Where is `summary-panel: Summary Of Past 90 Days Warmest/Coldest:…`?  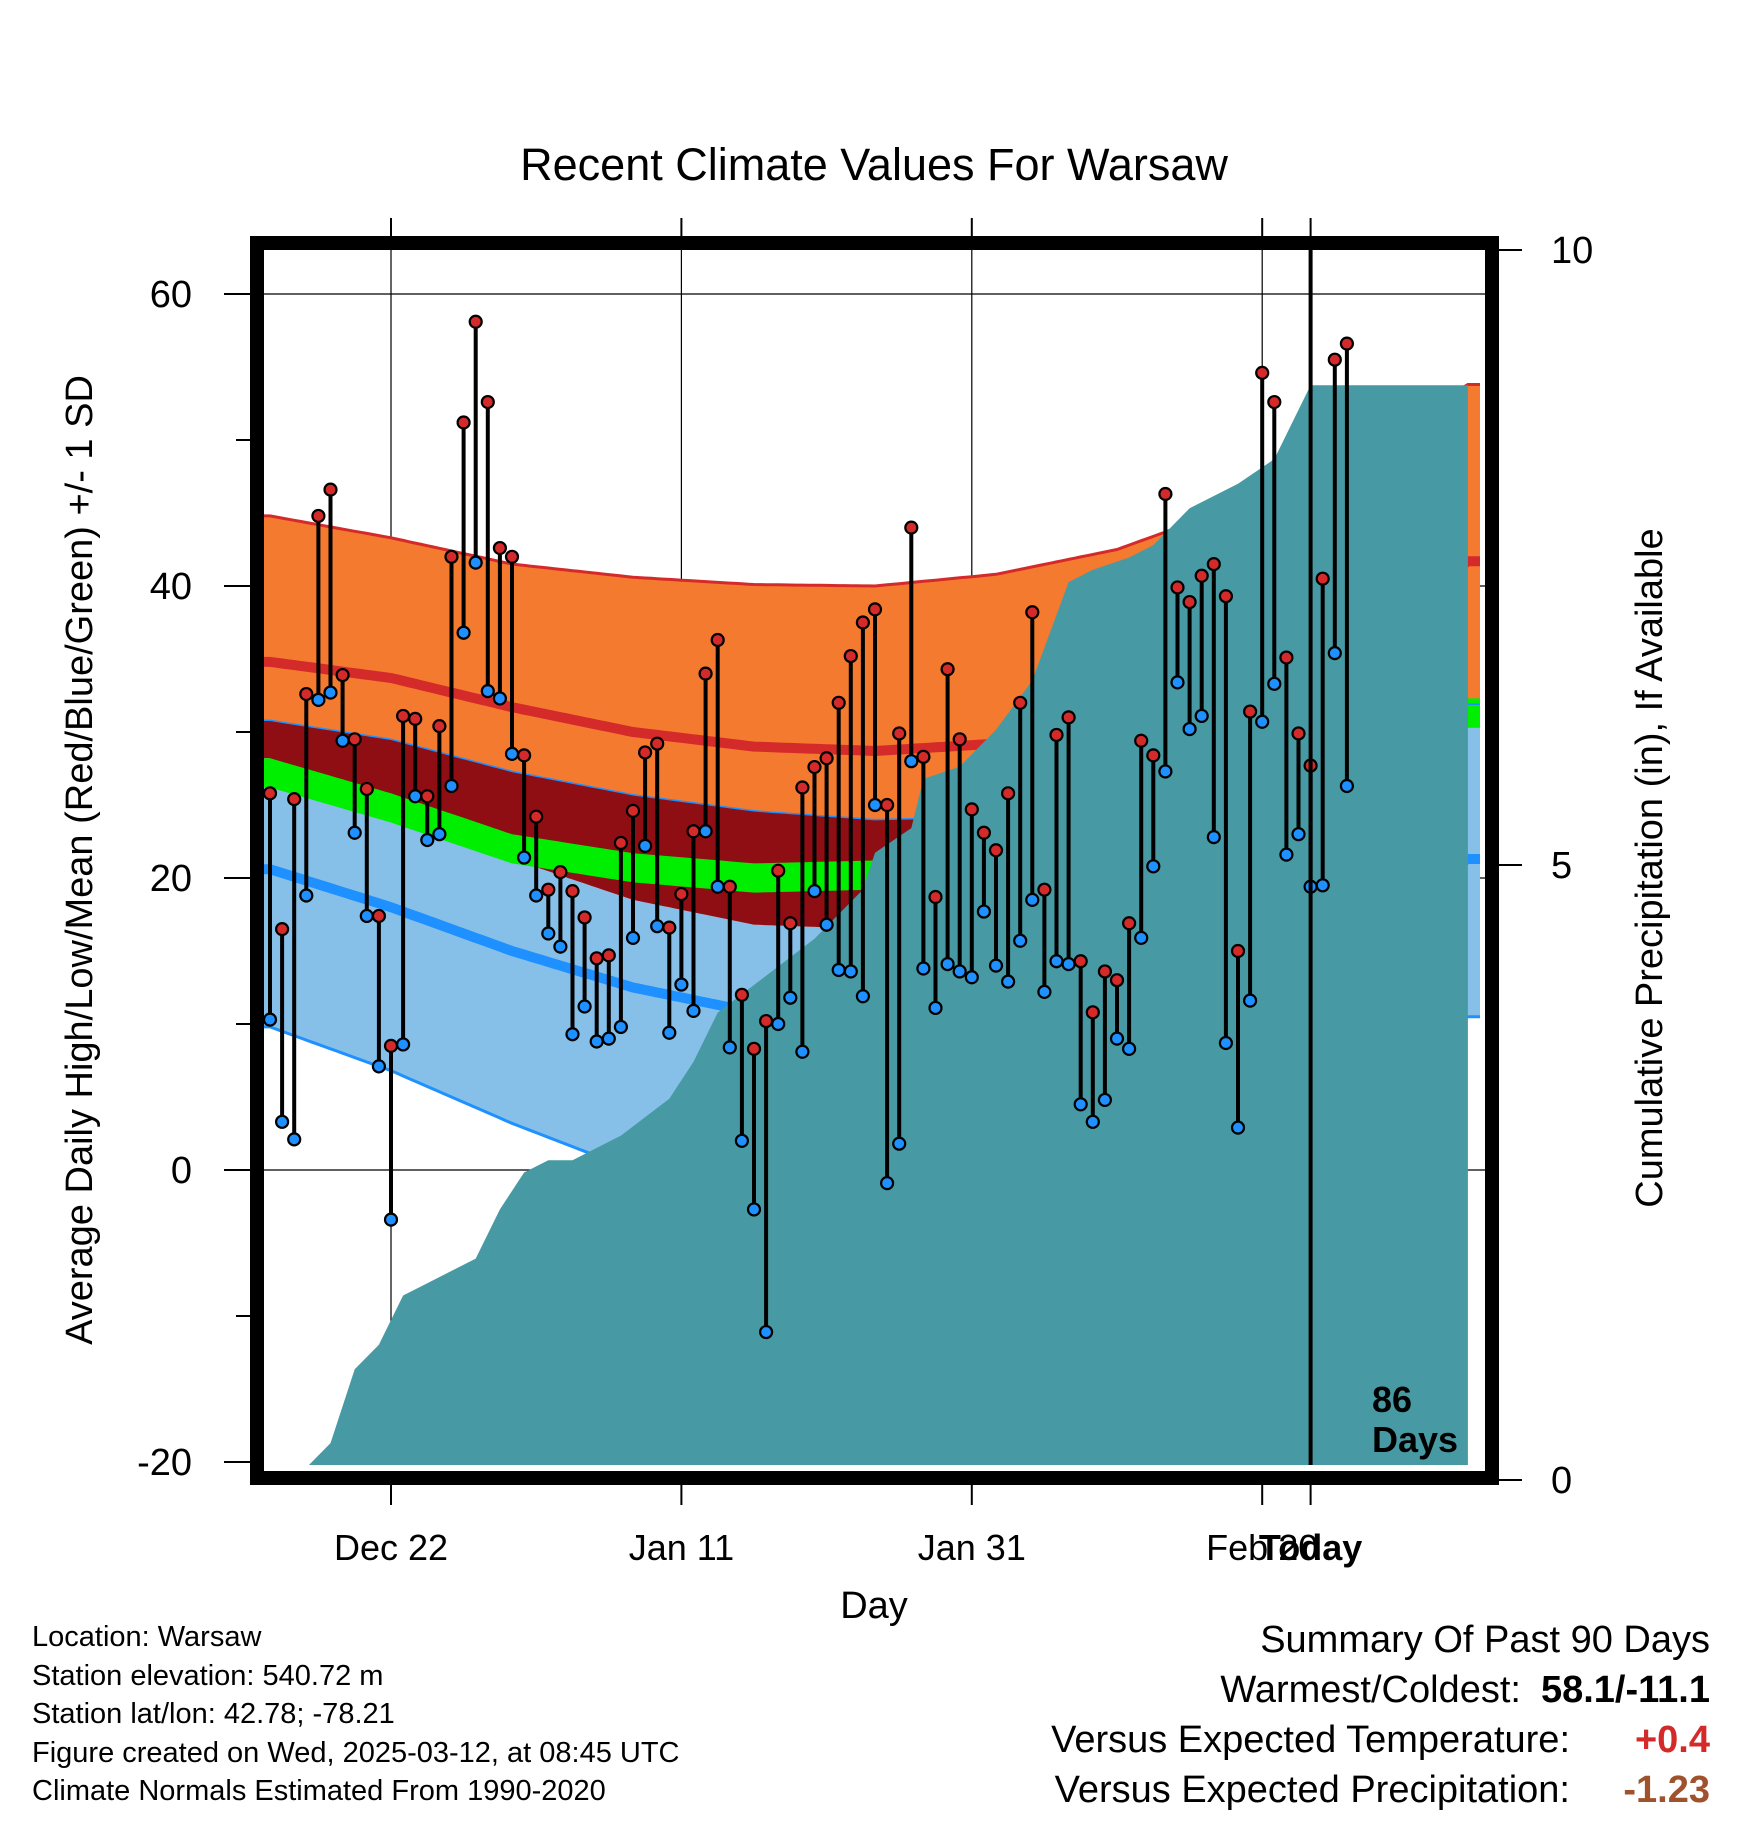
summary-panel: Summary Of Past 90 Days Warmest/Coldest:… is located at coordinates (1380, 1715).